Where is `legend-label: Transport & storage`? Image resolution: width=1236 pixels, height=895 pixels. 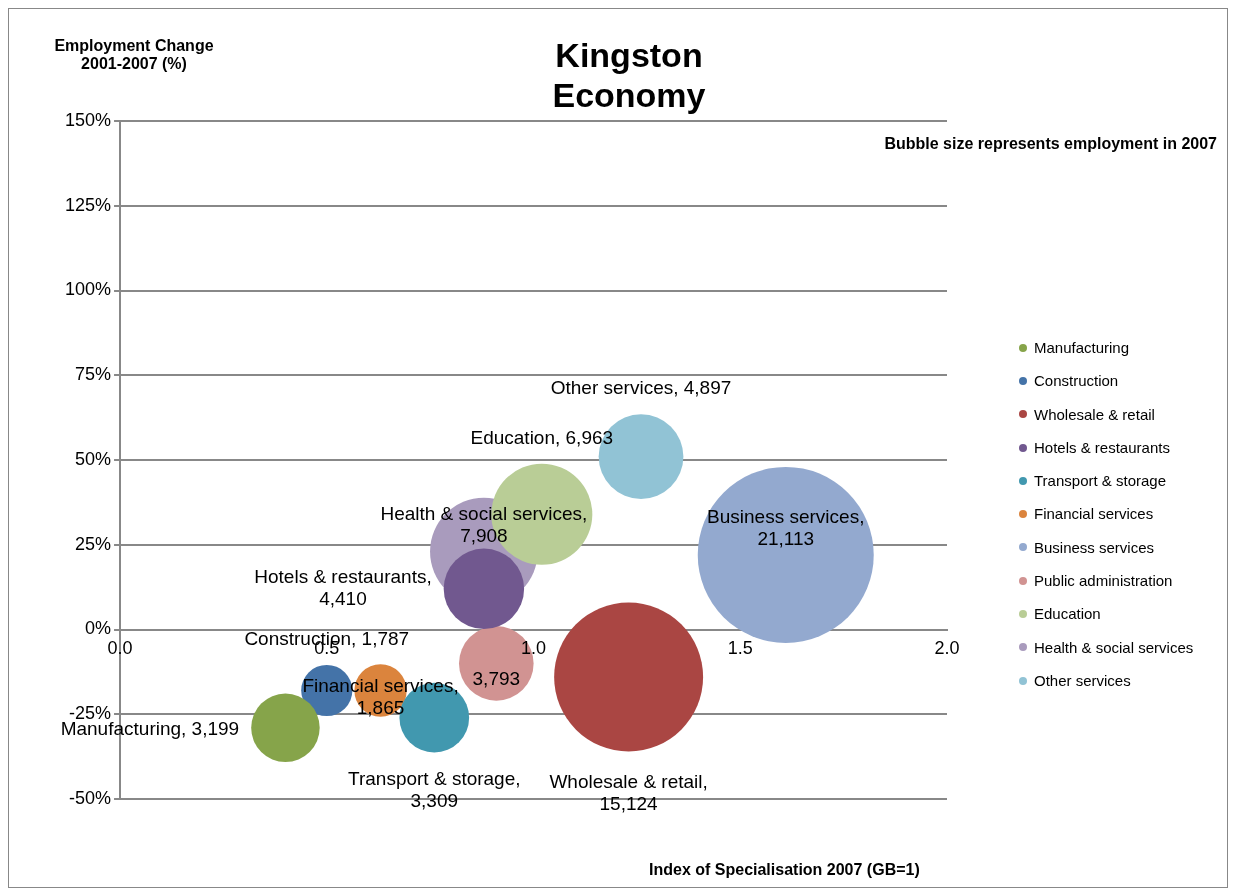
legend-label: Transport & storage is located at coordinates (1100, 481).